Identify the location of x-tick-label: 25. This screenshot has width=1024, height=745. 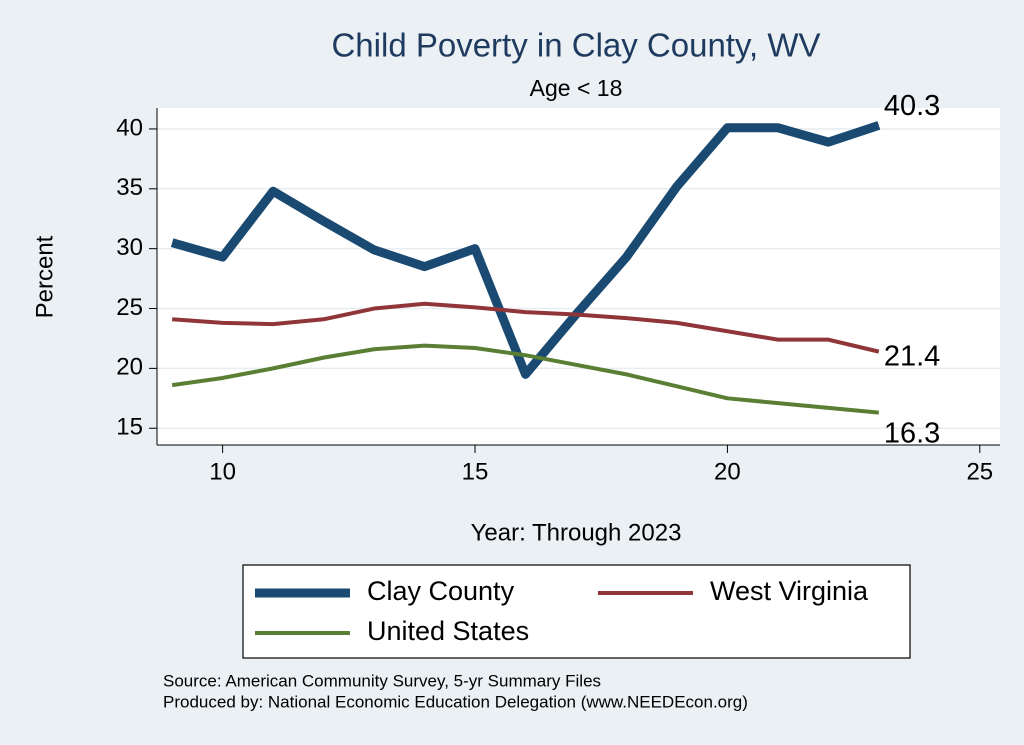
(979, 471).